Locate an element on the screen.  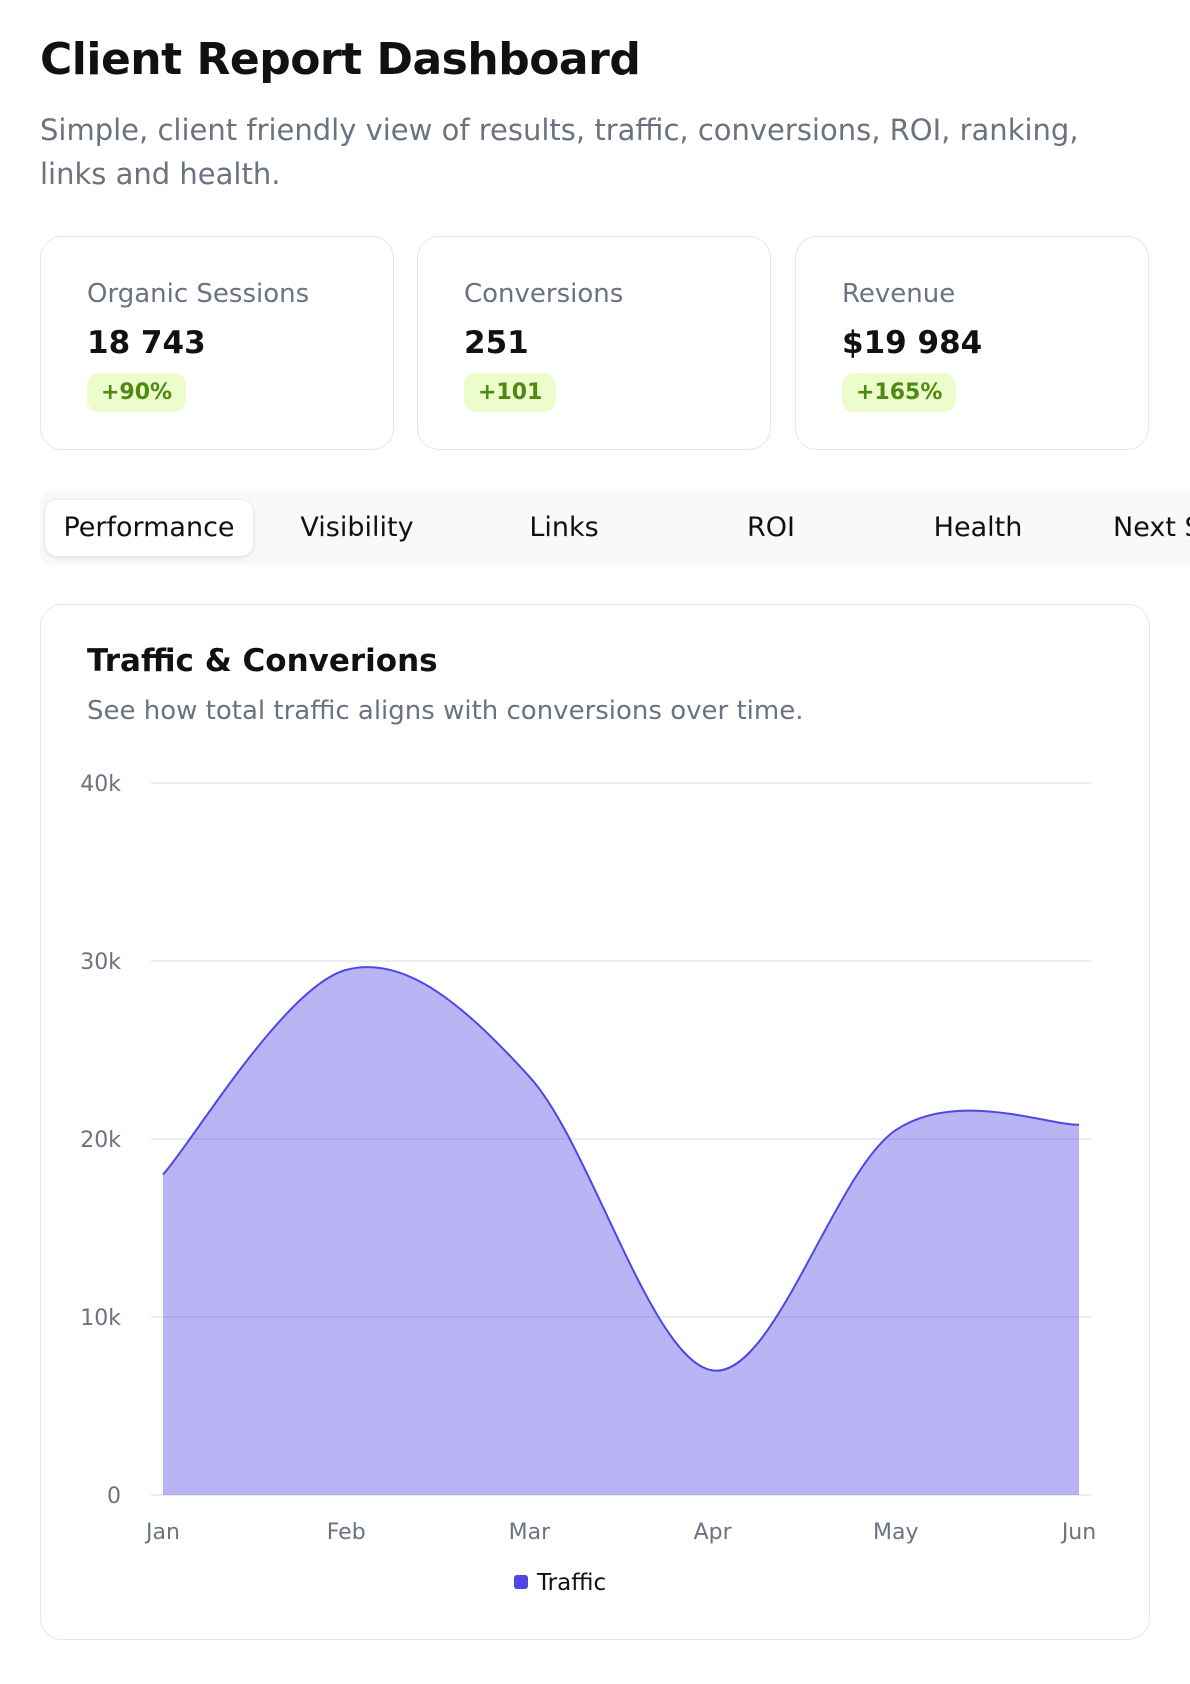
tab: Performance is located at coordinates (149, 528).